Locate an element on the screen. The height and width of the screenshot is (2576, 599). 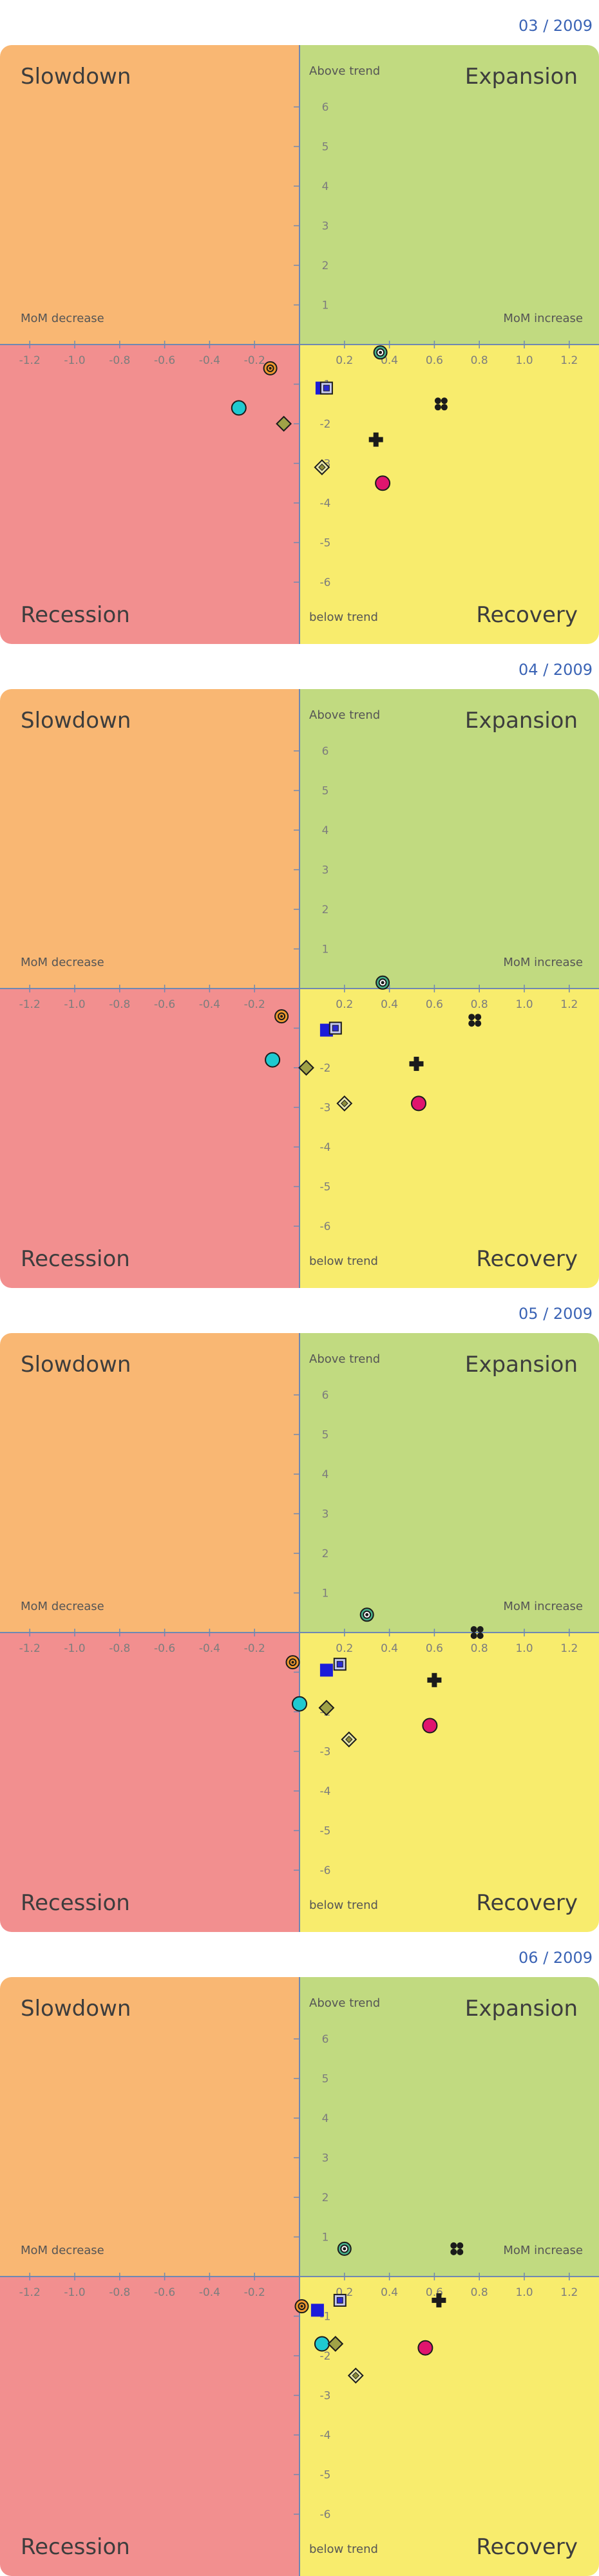
label-bottom-right: Recovery is located at coordinates (527, 2547).